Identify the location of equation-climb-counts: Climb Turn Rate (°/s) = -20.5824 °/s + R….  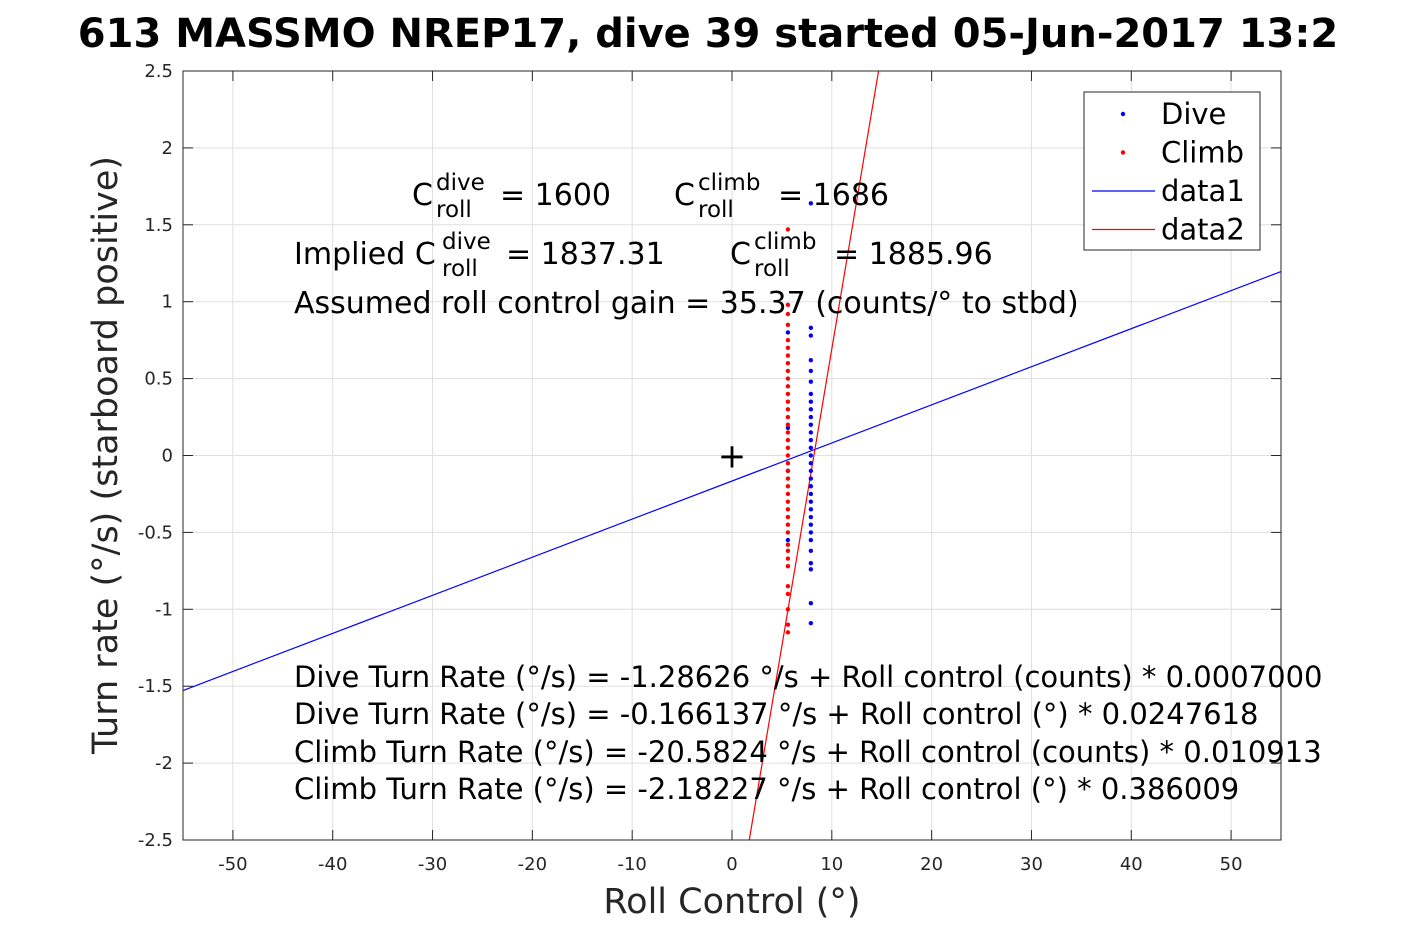
(808, 752).